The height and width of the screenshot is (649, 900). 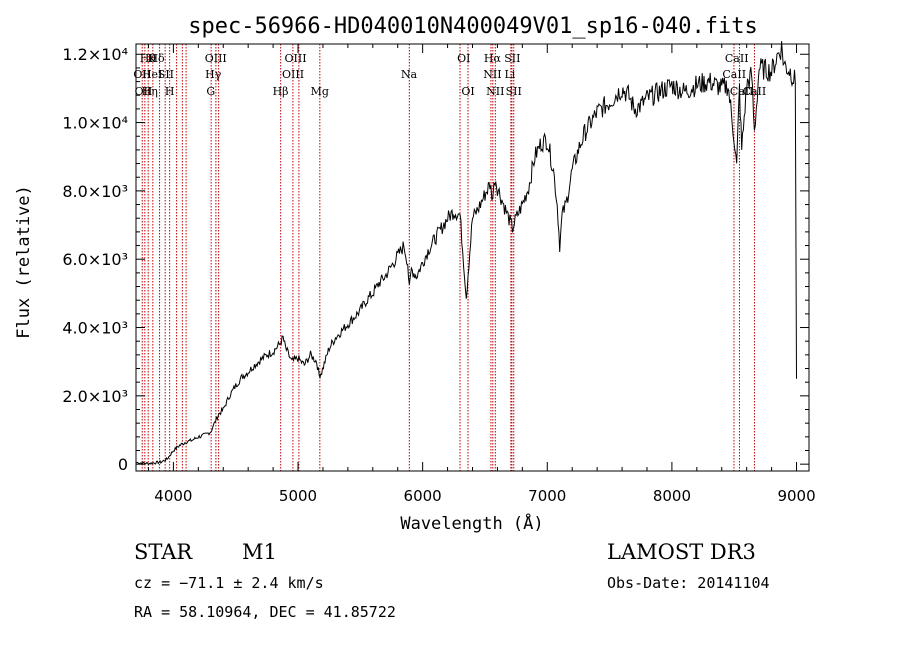 I want to click on survey-name: LAMOST DR3, so click(x=681, y=552).